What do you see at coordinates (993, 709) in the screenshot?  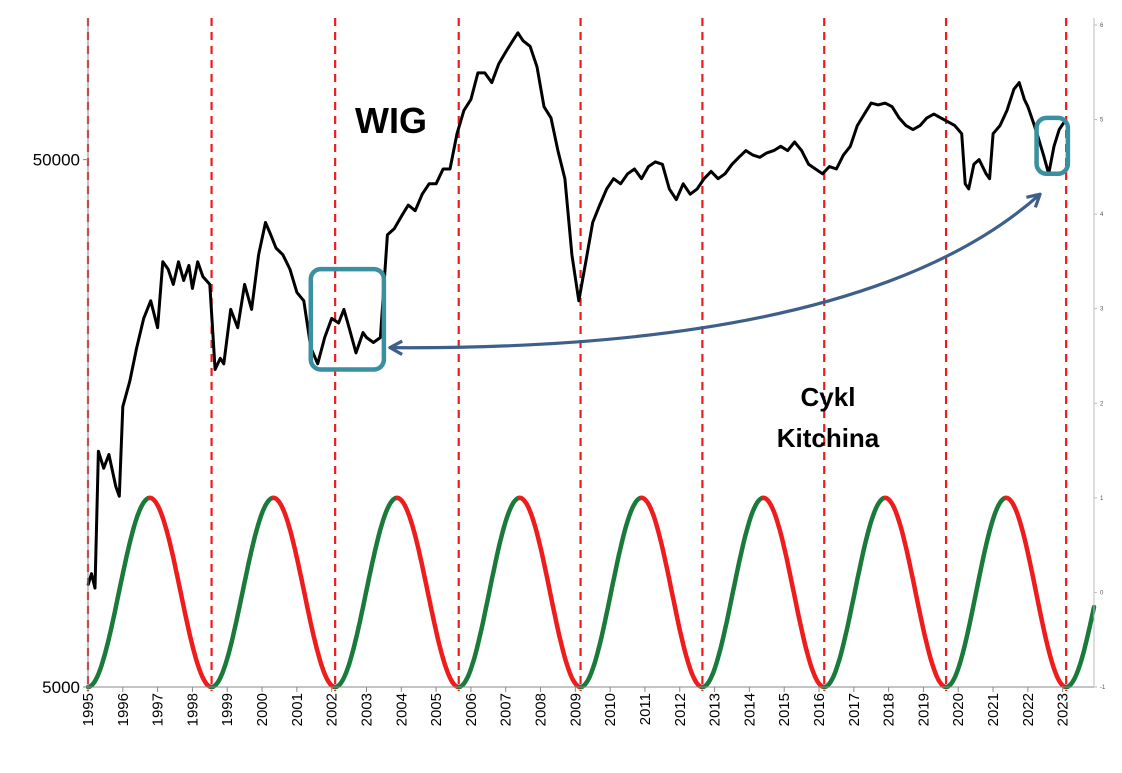 I see `x-tick-label: 2021` at bounding box center [993, 709].